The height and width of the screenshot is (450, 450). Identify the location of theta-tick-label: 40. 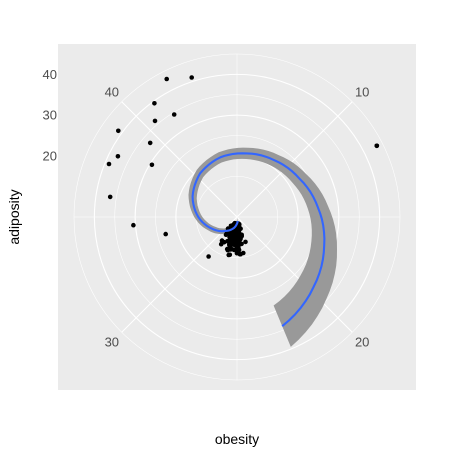
(112, 91).